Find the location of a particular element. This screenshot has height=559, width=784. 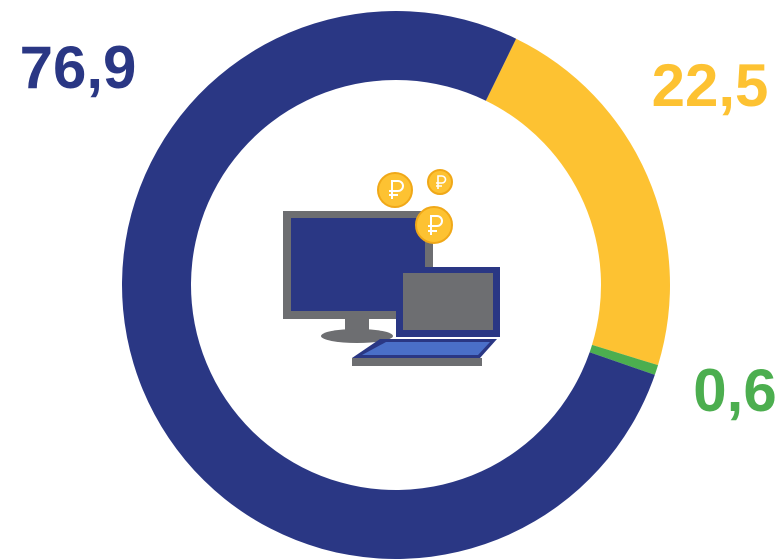

value-label: 22,5 is located at coordinates (710, 85).